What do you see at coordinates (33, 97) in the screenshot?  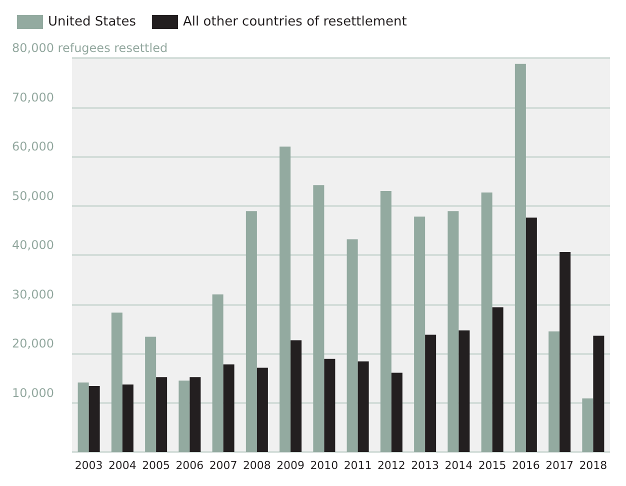 I see `y-tick-label: 70,000` at bounding box center [33, 97].